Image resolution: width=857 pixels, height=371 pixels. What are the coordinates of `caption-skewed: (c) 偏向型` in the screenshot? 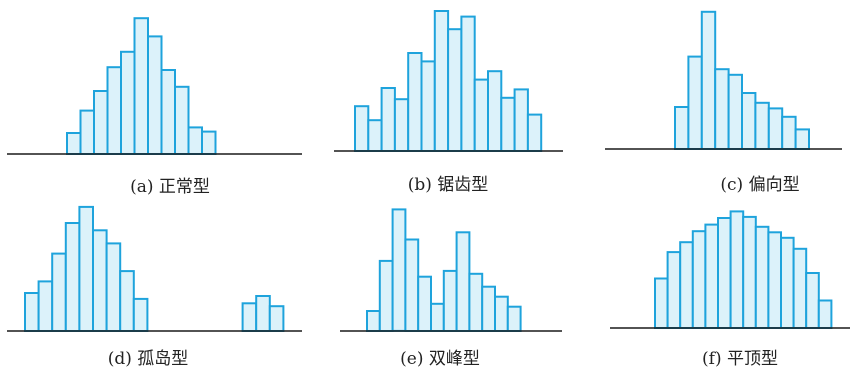 It's located at (759, 185).